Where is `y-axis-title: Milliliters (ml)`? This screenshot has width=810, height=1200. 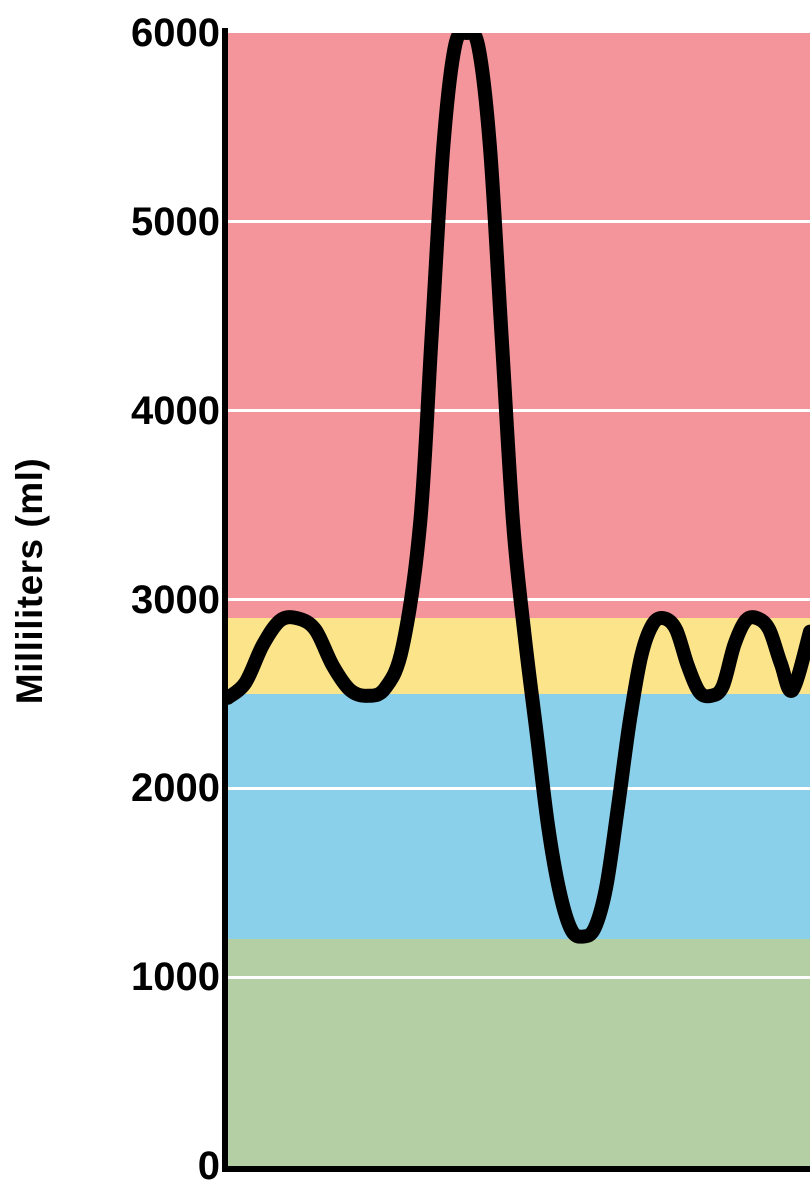 y-axis-title: Milliliters (ml) is located at coordinates (30, 600).